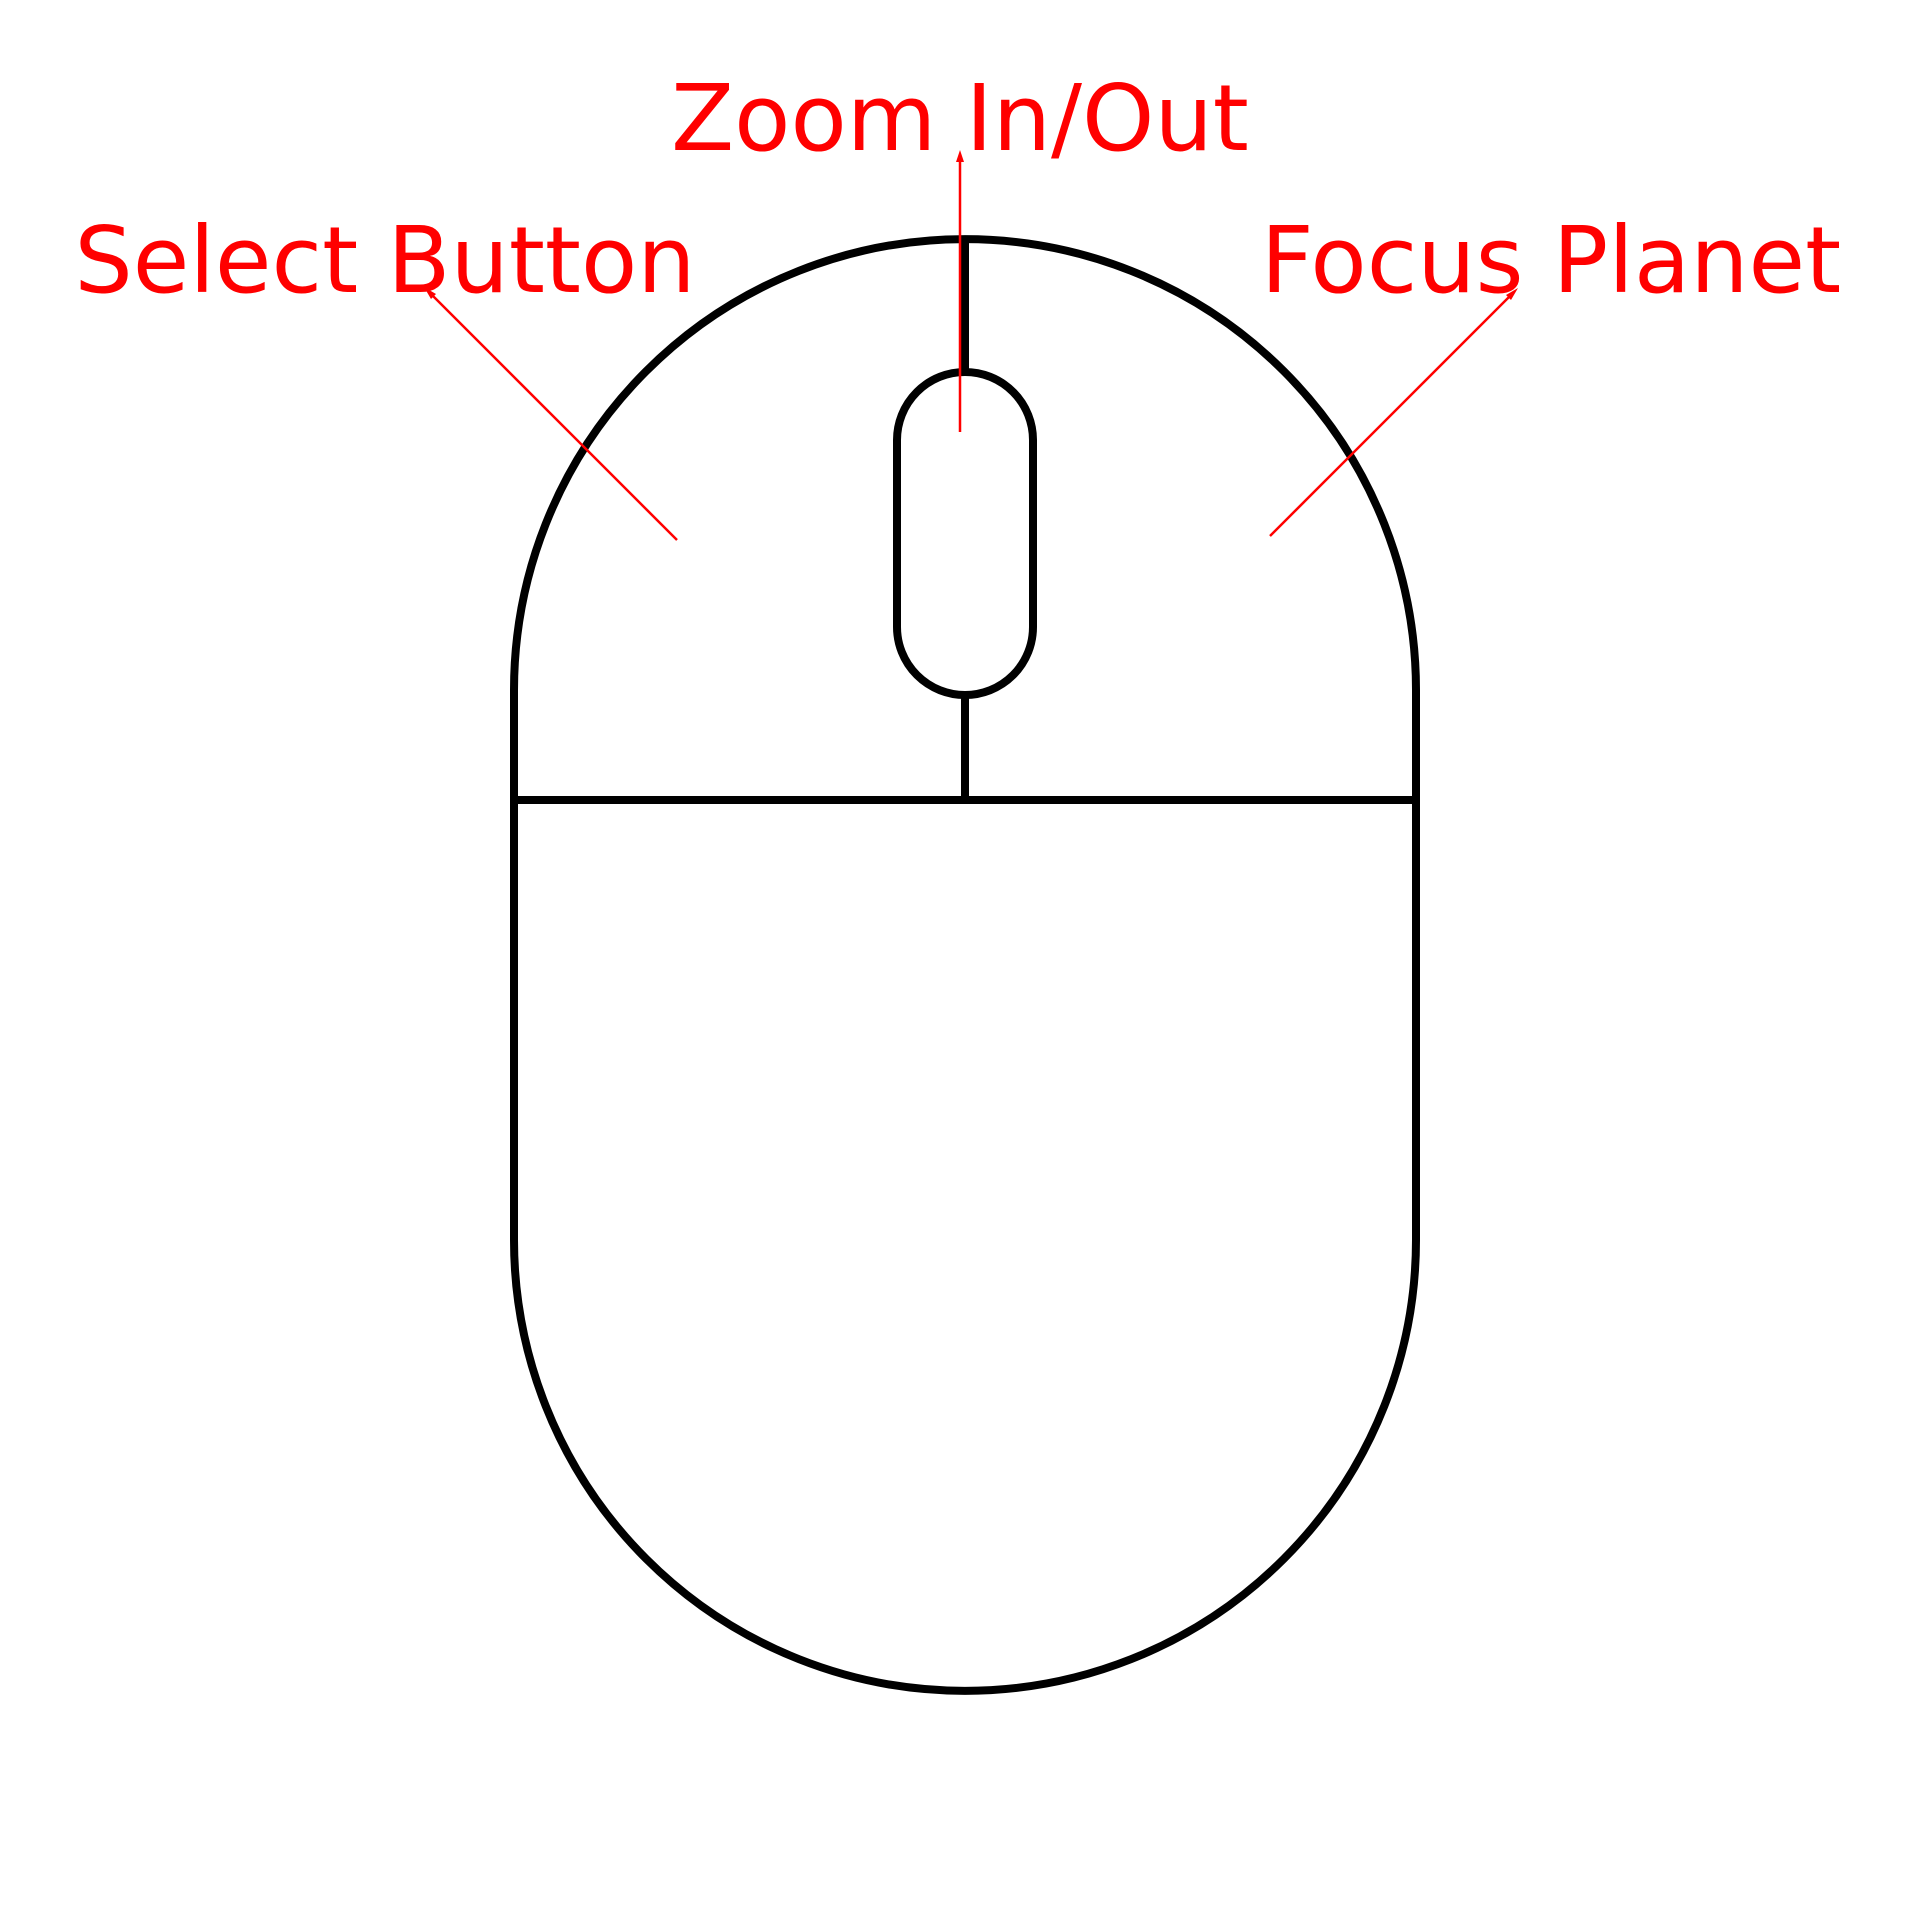 The width and height of the screenshot is (1920, 1920). Describe the element at coordinates (384, 260) in the screenshot. I see `select-button-label: Select Button` at that location.